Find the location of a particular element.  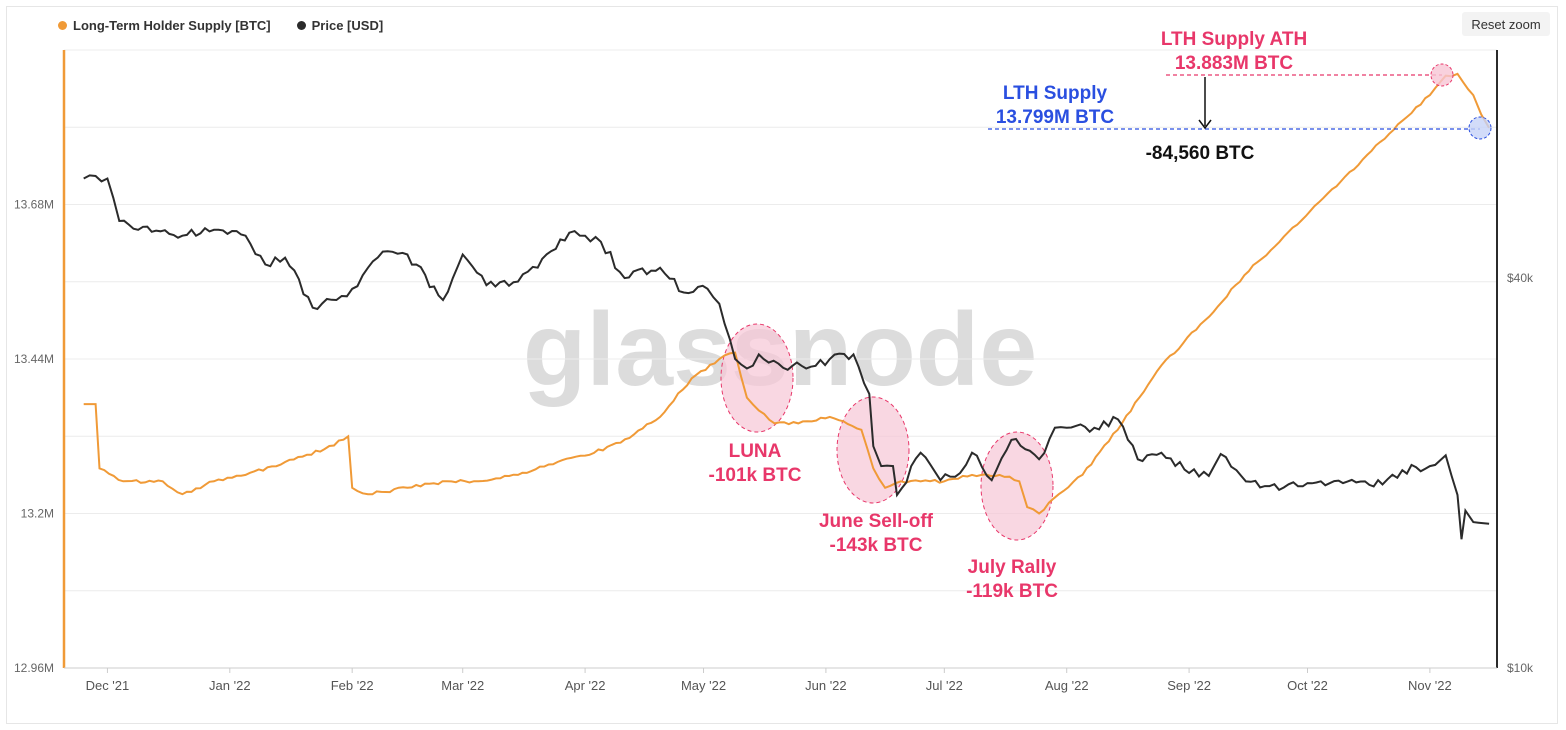

luna-annotation-label: LUNA is located at coordinates (755, 451).